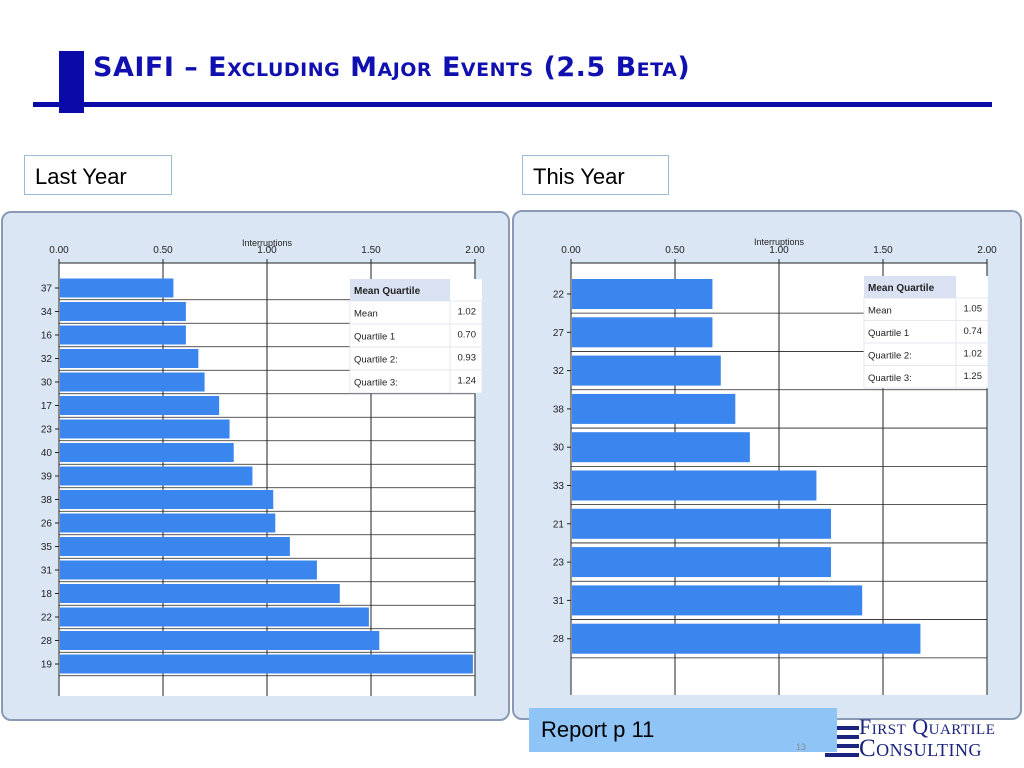  What do you see at coordinates (559, 333) in the screenshot?
I see `category-label: 27` at bounding box center [559, 333].